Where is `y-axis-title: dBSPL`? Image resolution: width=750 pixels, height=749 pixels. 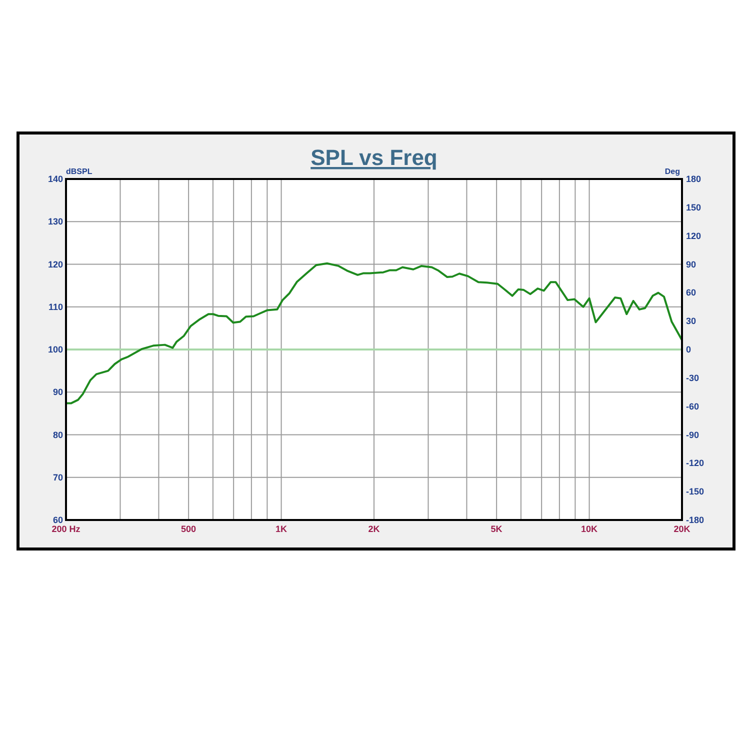
y-axis-title: dBSPL is located at coordinates (79, 171).